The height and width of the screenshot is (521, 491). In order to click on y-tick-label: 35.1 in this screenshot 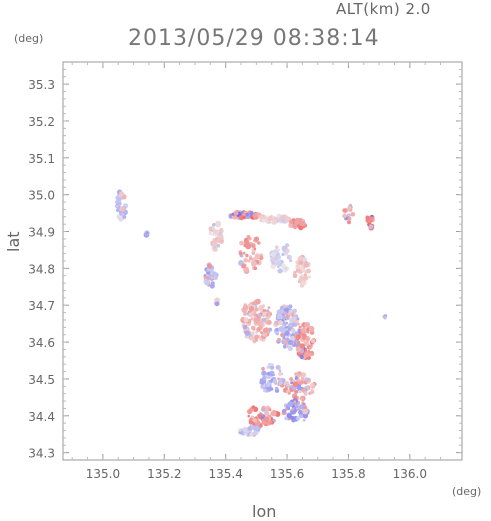, I will do `click(41, 159)`.